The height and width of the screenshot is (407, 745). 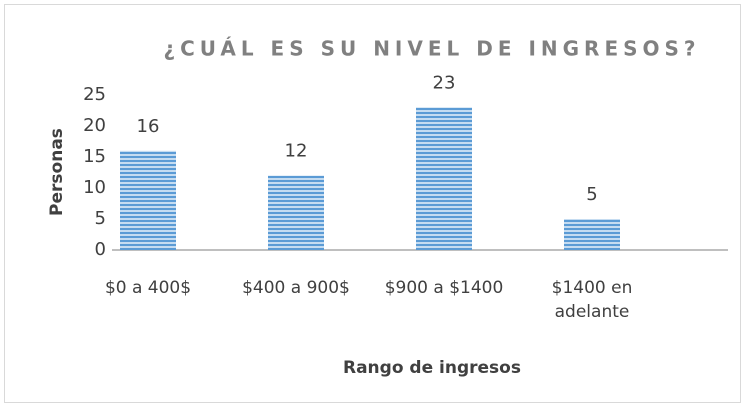 What do you see at coordinates (100, 249) in the screenshot?
I see `y-tick-label: 0` at bounding box center [100, 249].